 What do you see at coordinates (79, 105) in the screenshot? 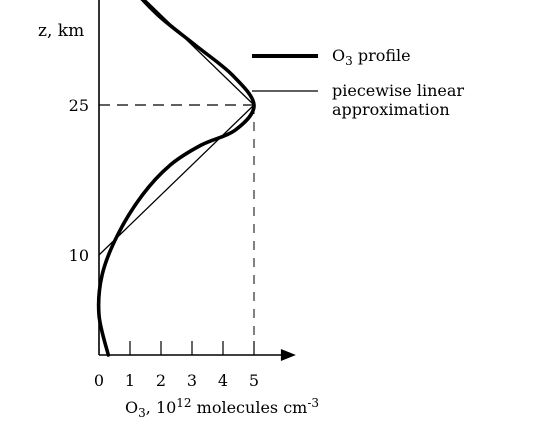
I see `y-tick-label-25: 25` at bounding box center [79, 105].